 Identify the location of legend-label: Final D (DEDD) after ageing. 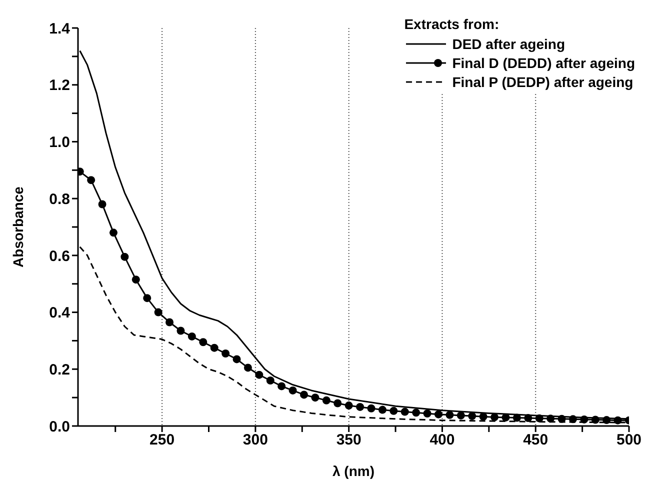
(543, 62).